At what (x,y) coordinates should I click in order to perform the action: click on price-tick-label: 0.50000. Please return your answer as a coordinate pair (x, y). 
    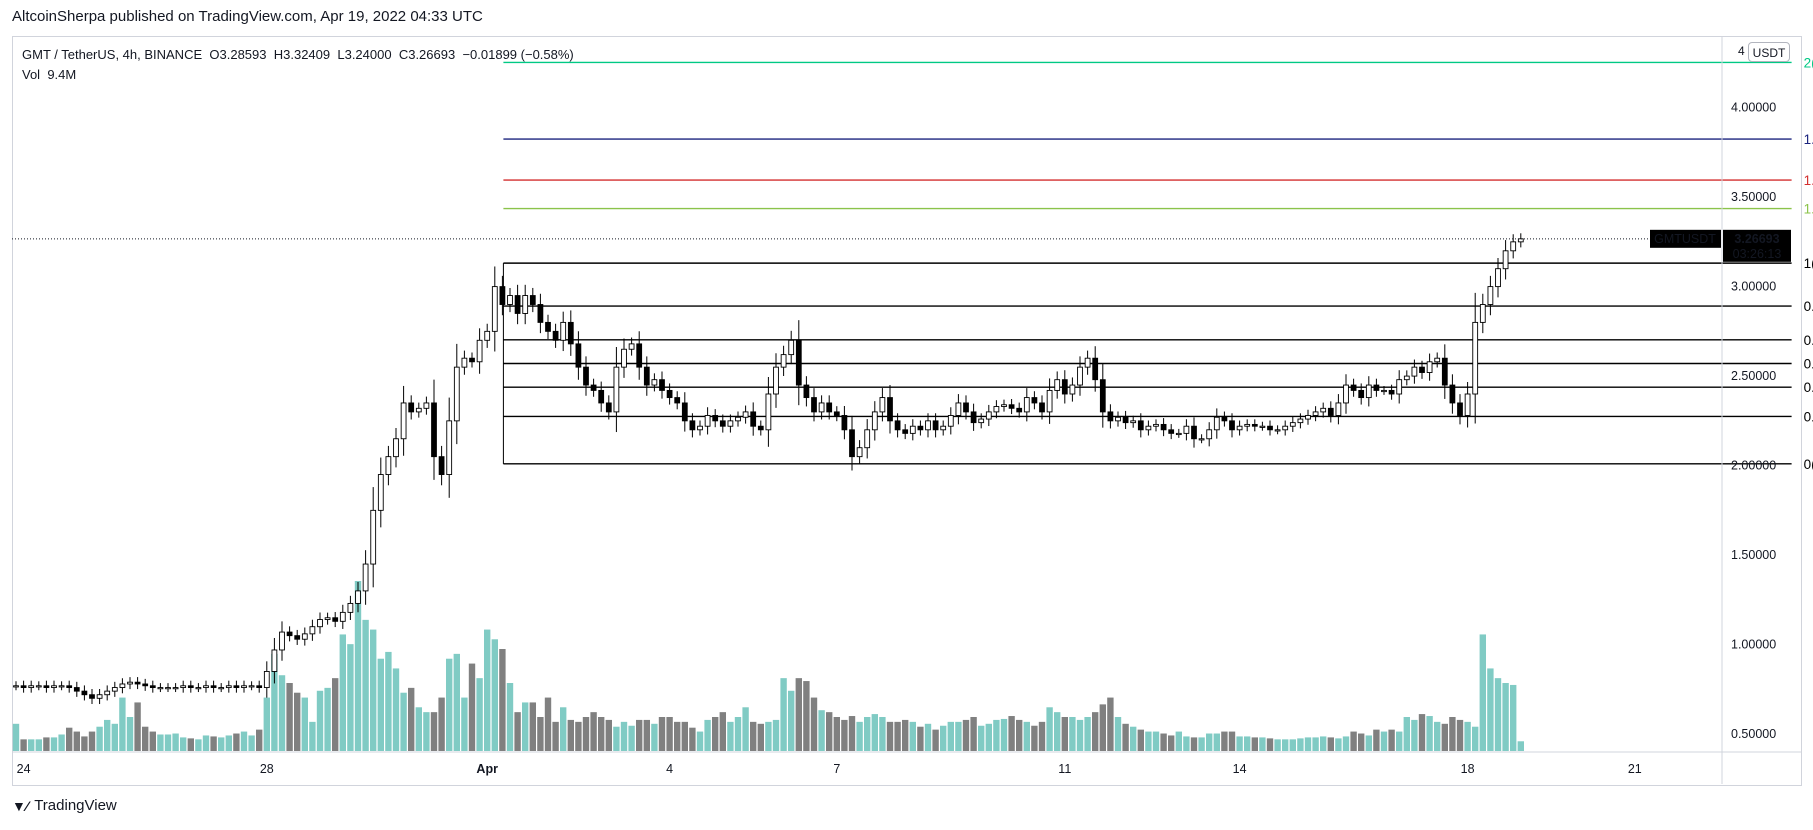
    Looking at the image, I should click on (1753, 734).